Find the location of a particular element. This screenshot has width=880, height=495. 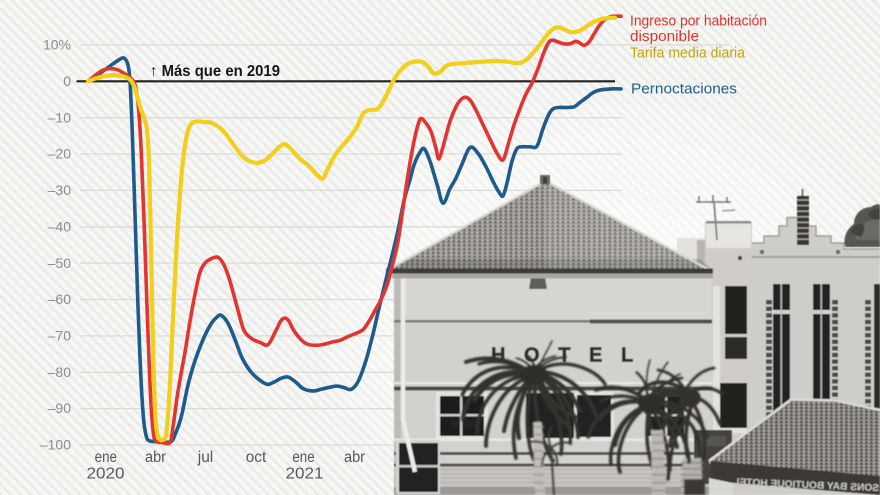

svg-text: –90 is located at coordinates (60, 408).